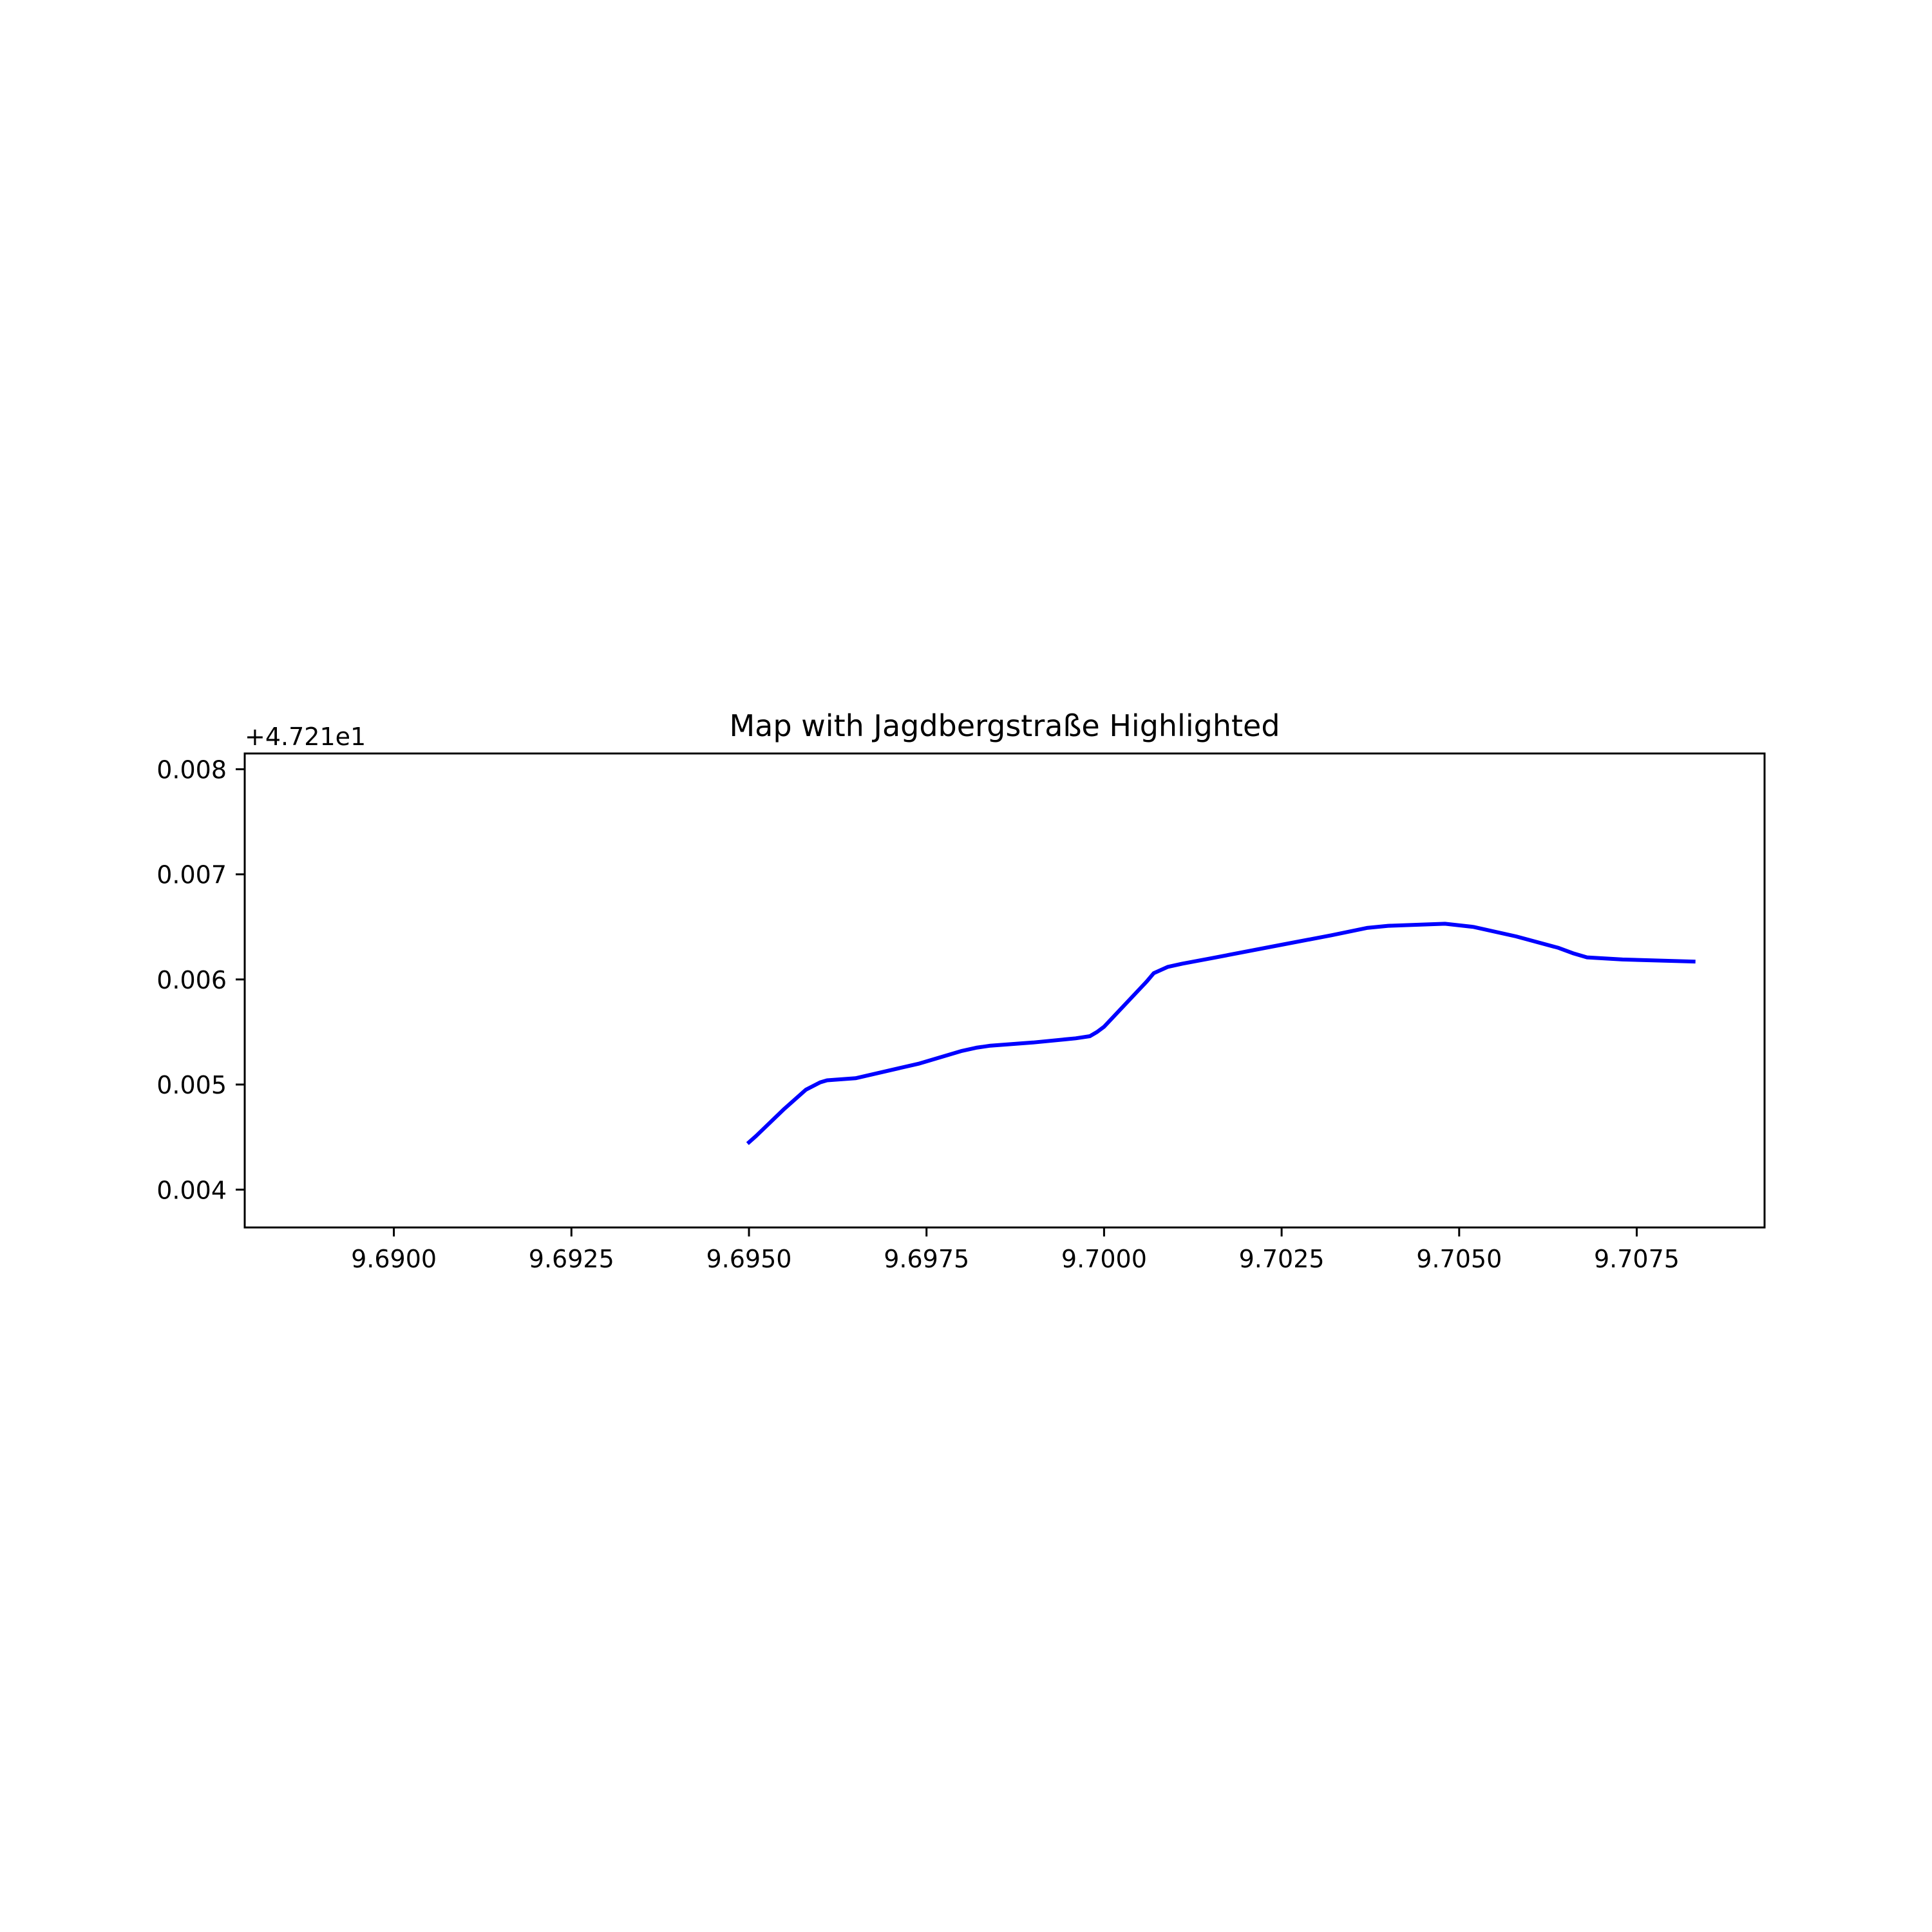 Image resolution: width=1932 pixels, height=1932 pixels. I want to click on x-tick-label: 9.7025, so click(1282, 1259).